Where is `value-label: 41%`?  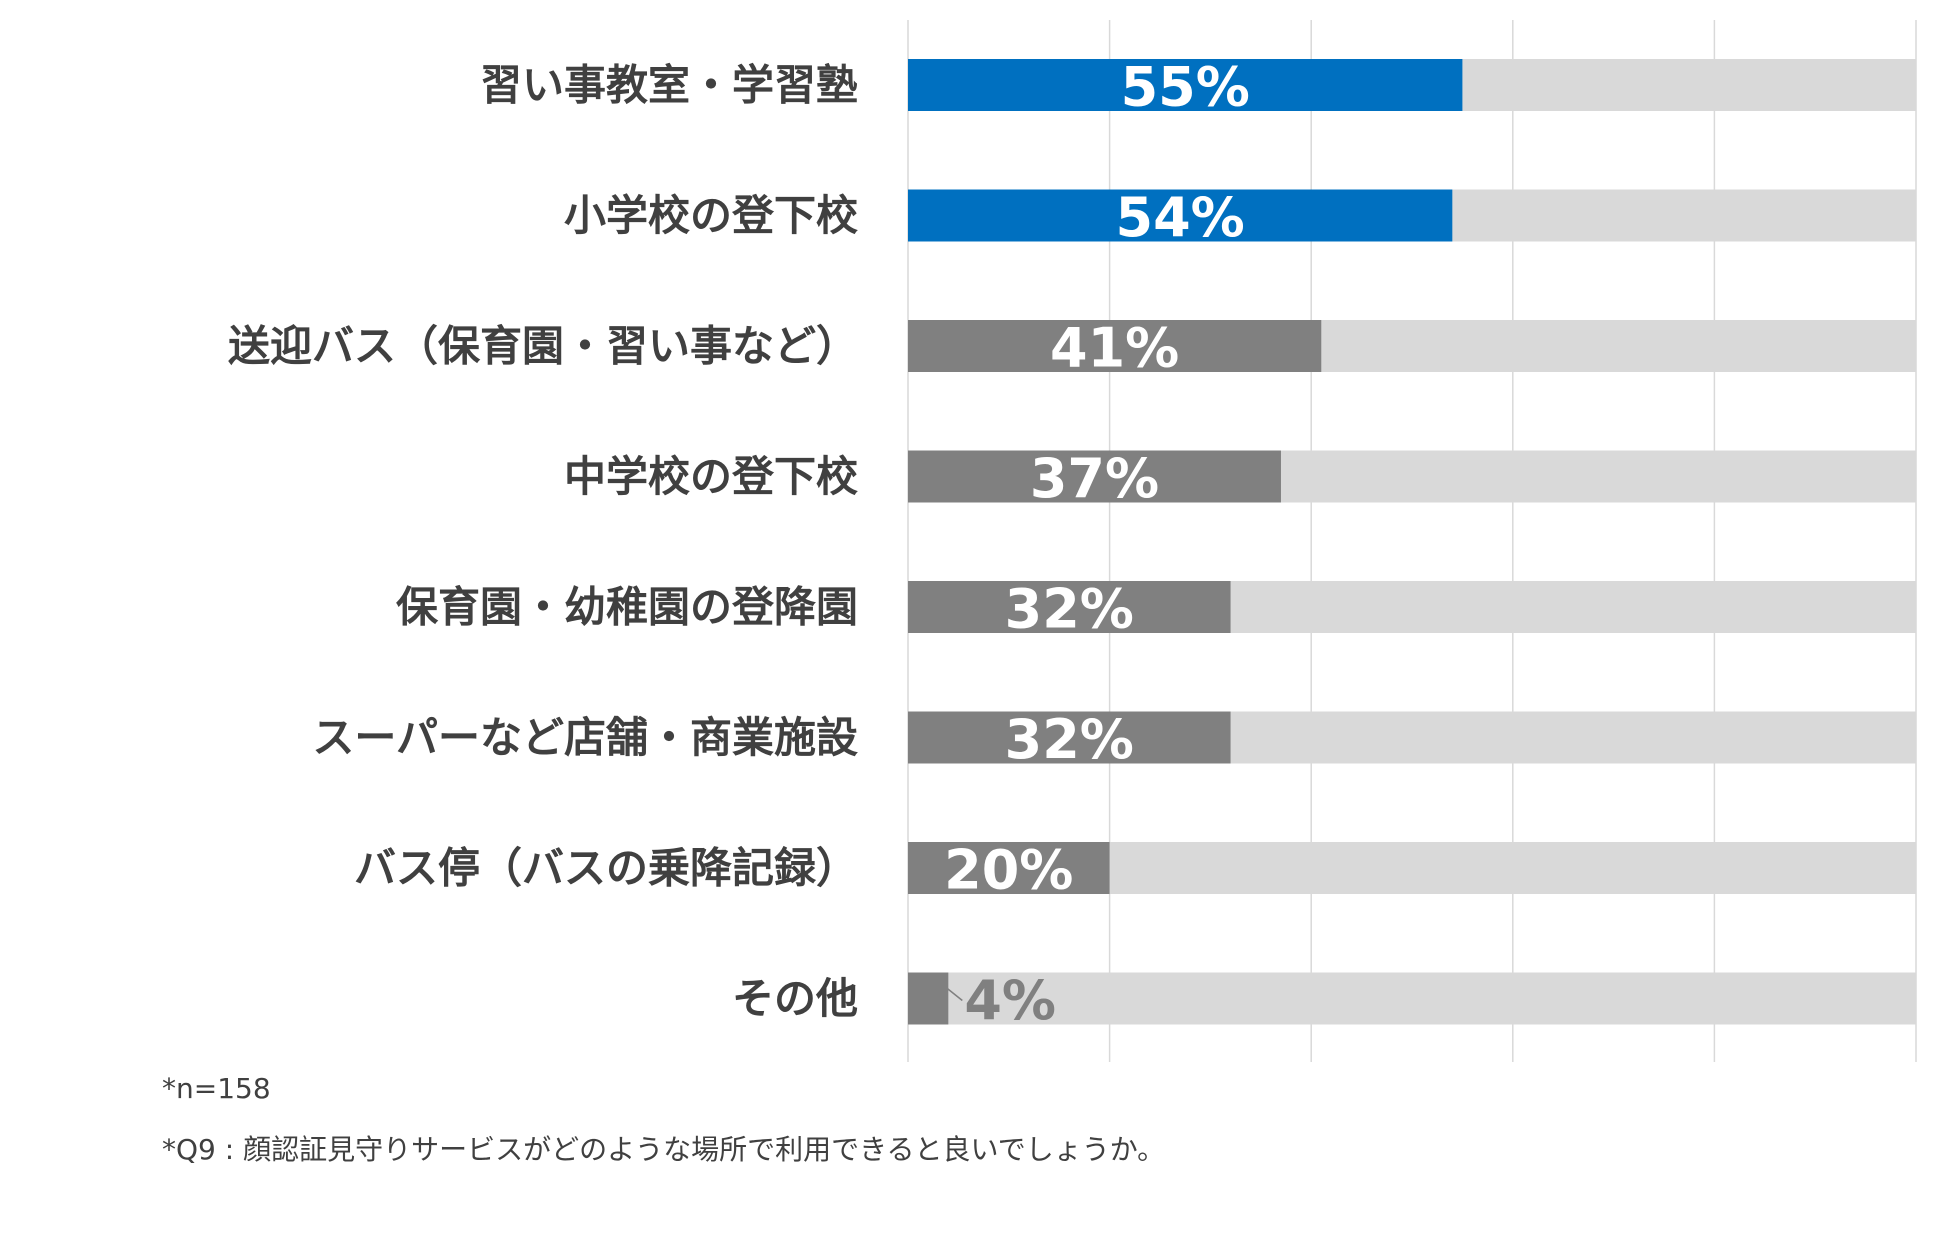 value-label: 41% is located at coordinates (1114, 348).